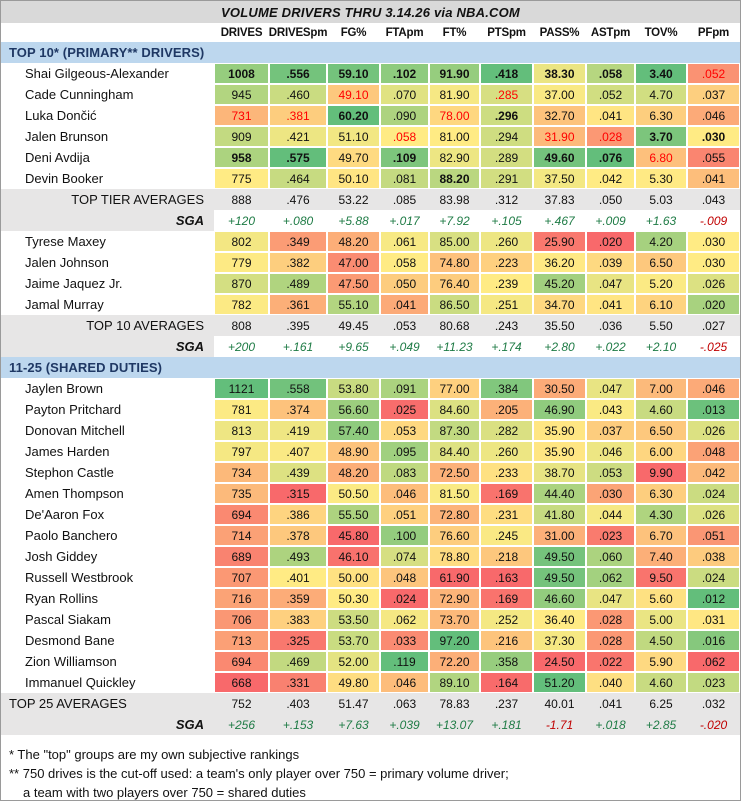  Describe the element at coordinates (454, 619) in the screenshot. I see `stat-cell: 73.70` at that location.